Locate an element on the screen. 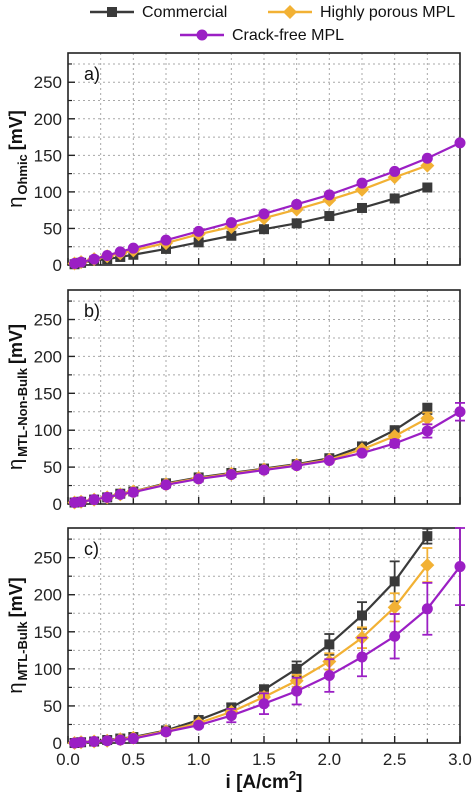 Image resolution: width=474 pixels, height=794 pixels. x-tick-label: 1.0 is located at coordinates (199, 759).